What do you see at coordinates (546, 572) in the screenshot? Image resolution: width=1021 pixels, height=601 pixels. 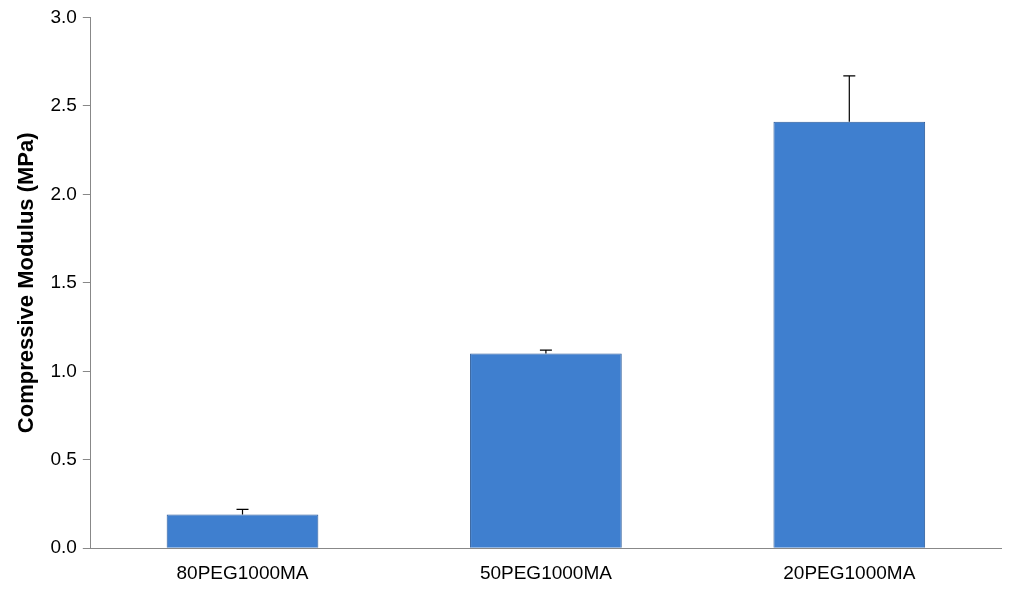 I see `x-tick-label: 50PEG1000MA` at bounding box center [546, 572].